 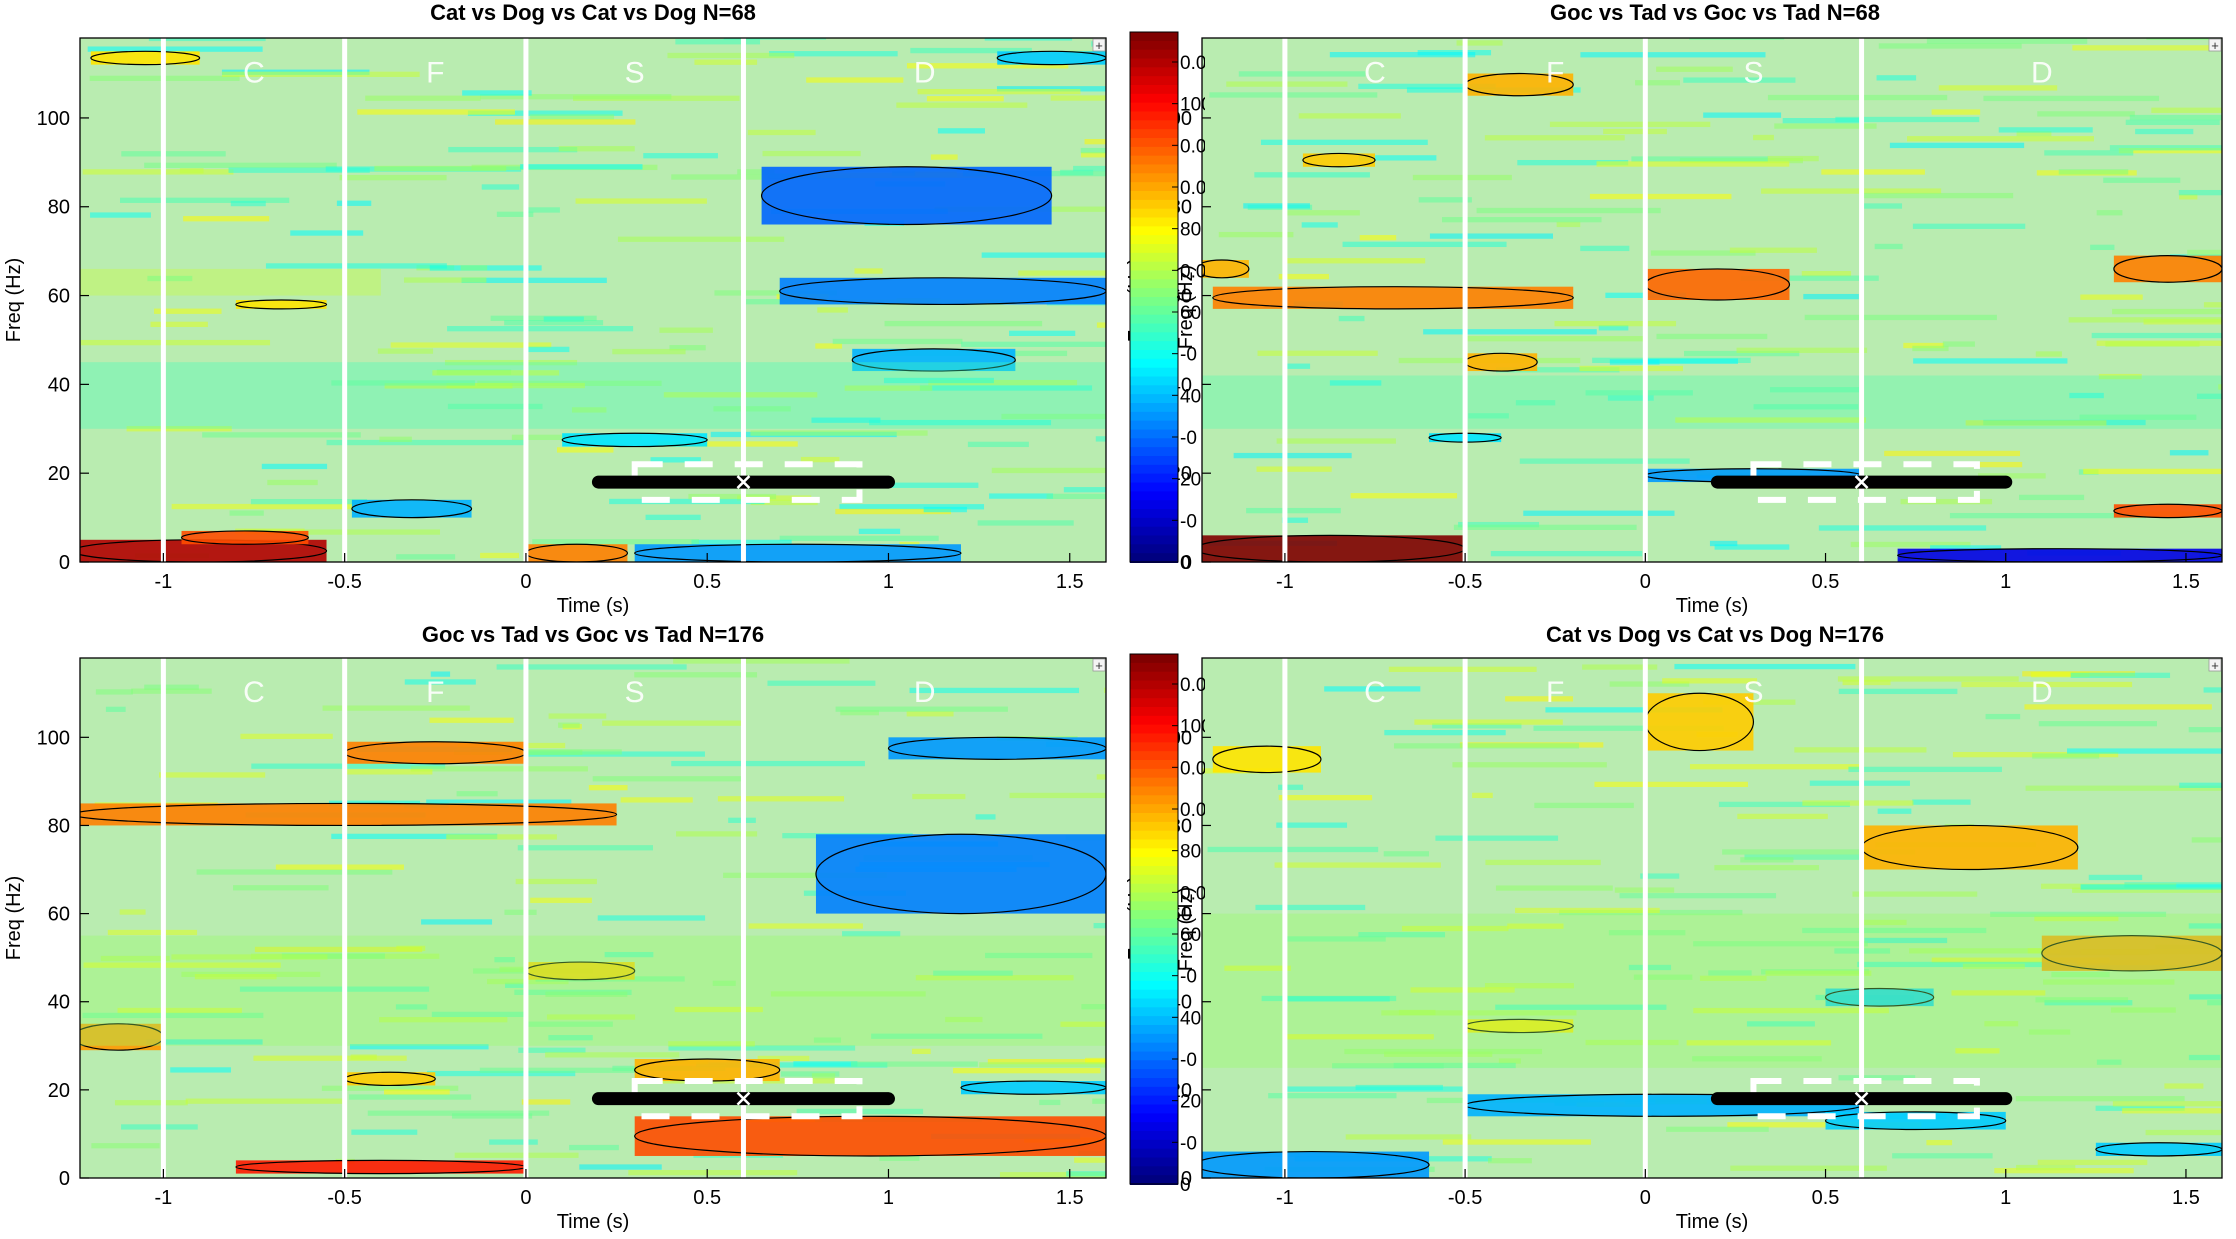 I want to click on colorbar-tick-label: 100, so click(x=1192, y=105).